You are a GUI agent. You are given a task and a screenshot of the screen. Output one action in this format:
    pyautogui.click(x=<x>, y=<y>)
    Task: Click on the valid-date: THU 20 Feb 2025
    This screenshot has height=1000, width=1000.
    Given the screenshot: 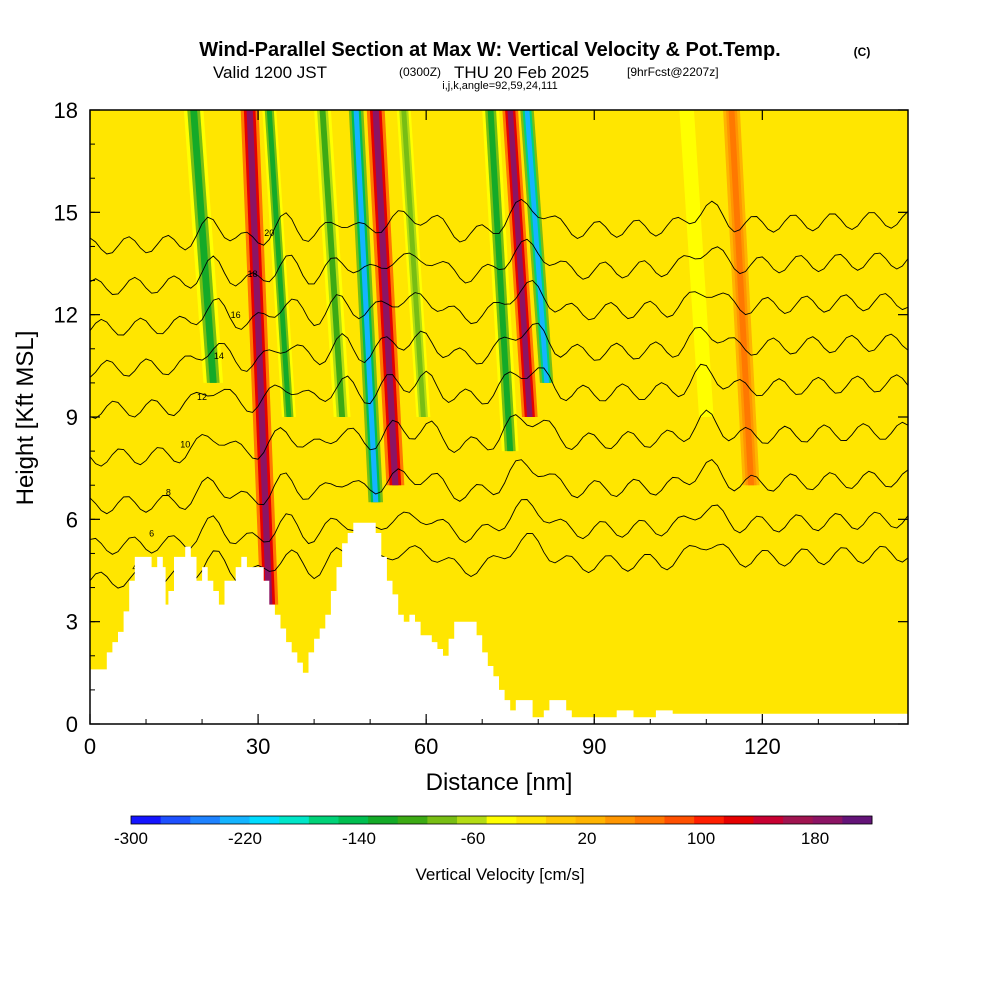 What is the action you would take?
    pyautogui.click(x=521, y=72)
    